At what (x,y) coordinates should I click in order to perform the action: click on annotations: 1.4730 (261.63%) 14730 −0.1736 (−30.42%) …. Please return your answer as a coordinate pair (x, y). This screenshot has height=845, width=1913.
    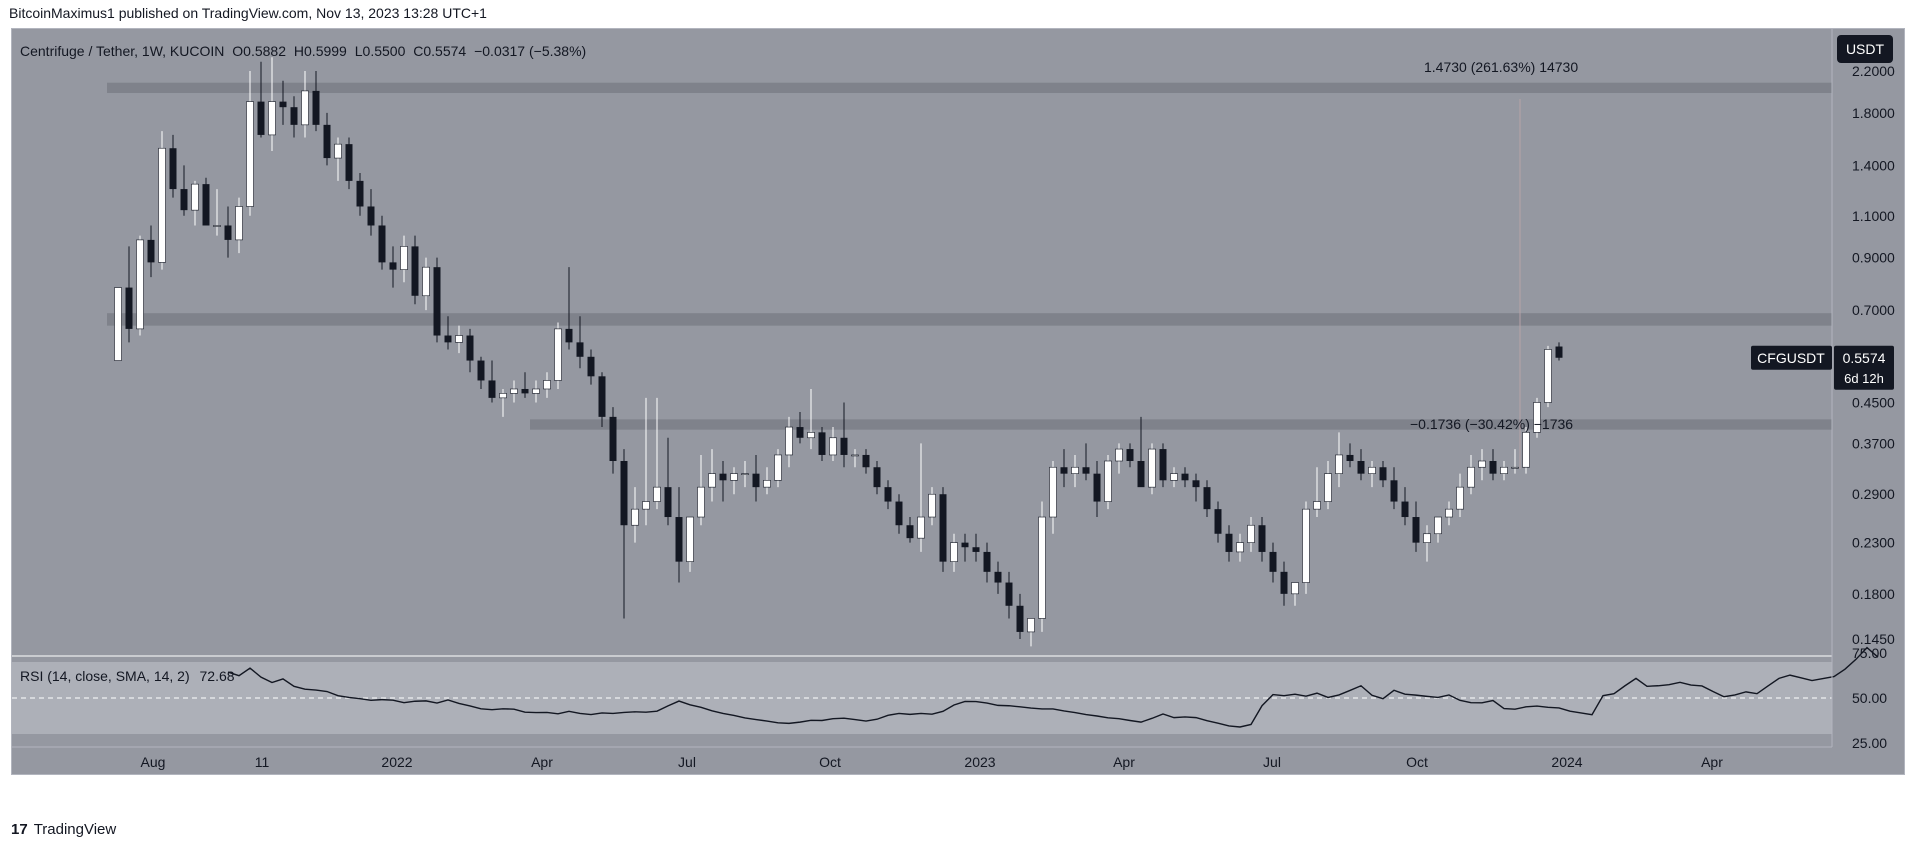
    Looking at the image, I should click on (1494, 245).